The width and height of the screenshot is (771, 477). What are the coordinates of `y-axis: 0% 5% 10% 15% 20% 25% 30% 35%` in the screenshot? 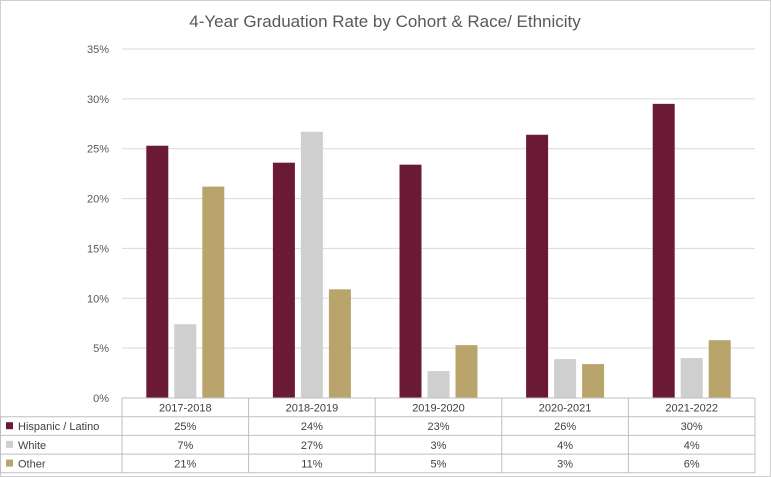 It's located at (98, 224).